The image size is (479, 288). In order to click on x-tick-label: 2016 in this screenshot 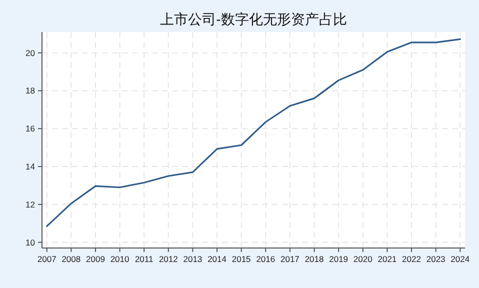, I will do `click(266, 259)`.